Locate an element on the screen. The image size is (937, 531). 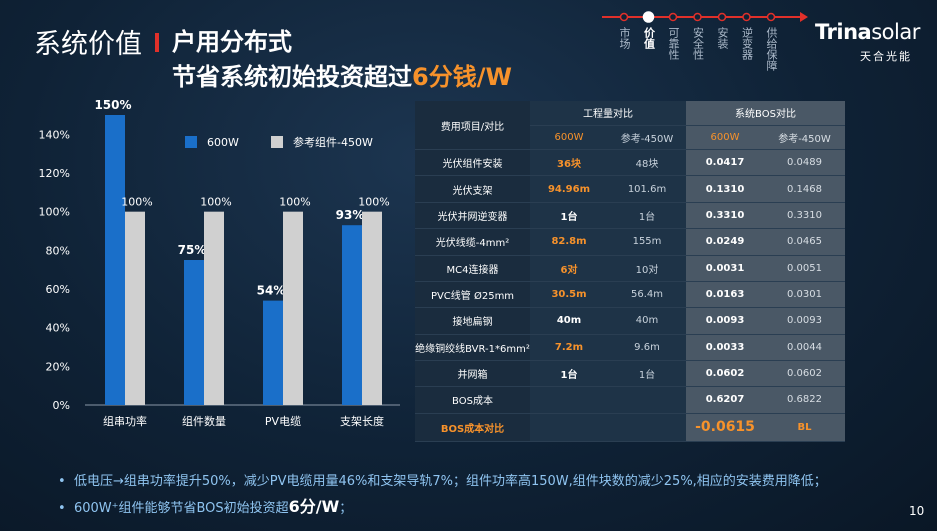
table-sub-ref: 参考-450W is located at coordinates (647, 138).